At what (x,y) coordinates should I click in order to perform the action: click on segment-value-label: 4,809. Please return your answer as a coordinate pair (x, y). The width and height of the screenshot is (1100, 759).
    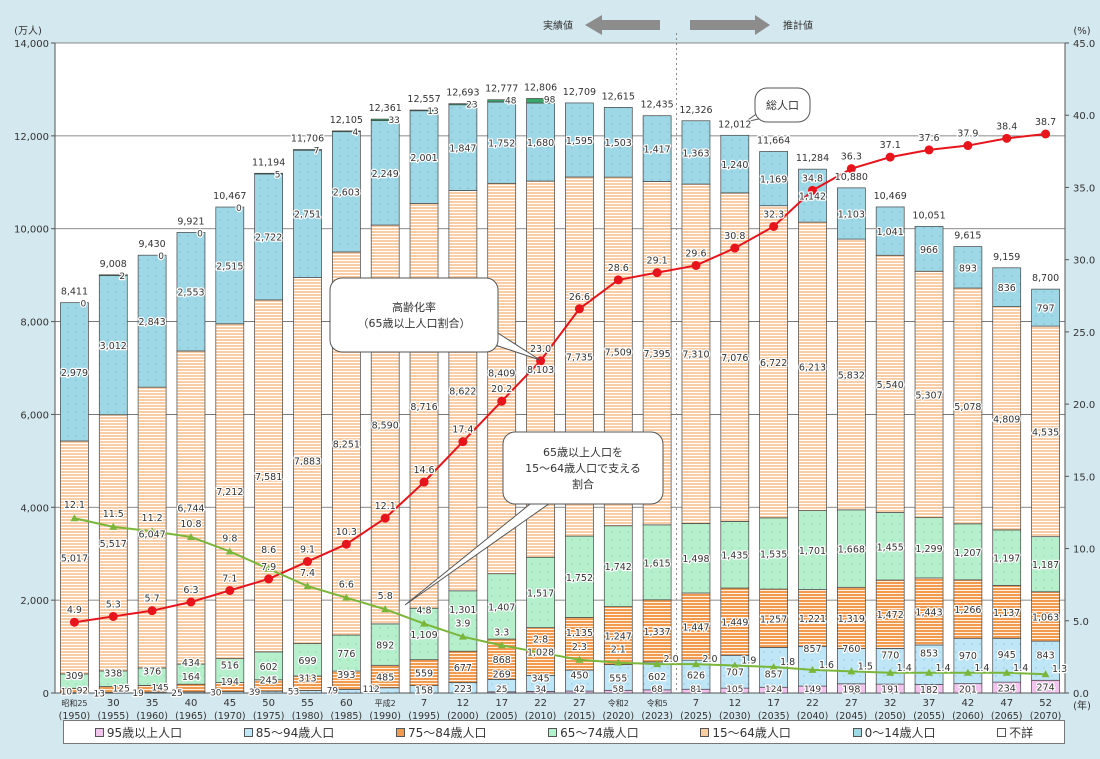
    Looking at the image, I should click on (1006, 419).